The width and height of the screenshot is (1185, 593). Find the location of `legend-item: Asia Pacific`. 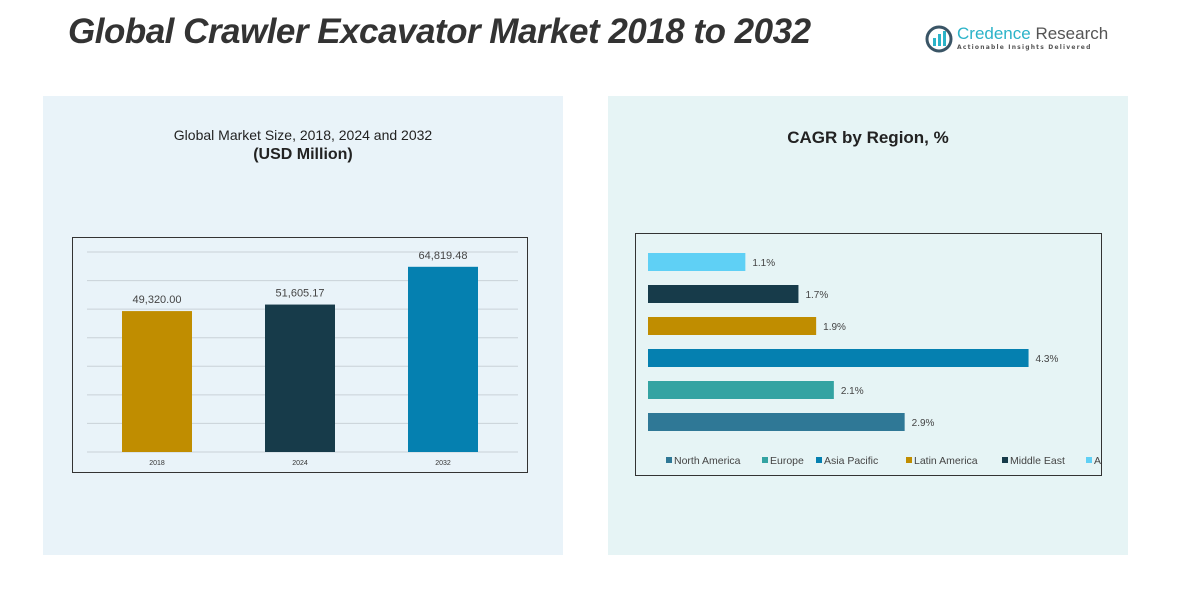

legend-item: Asia Pacific is located at coordinates (851, 461).